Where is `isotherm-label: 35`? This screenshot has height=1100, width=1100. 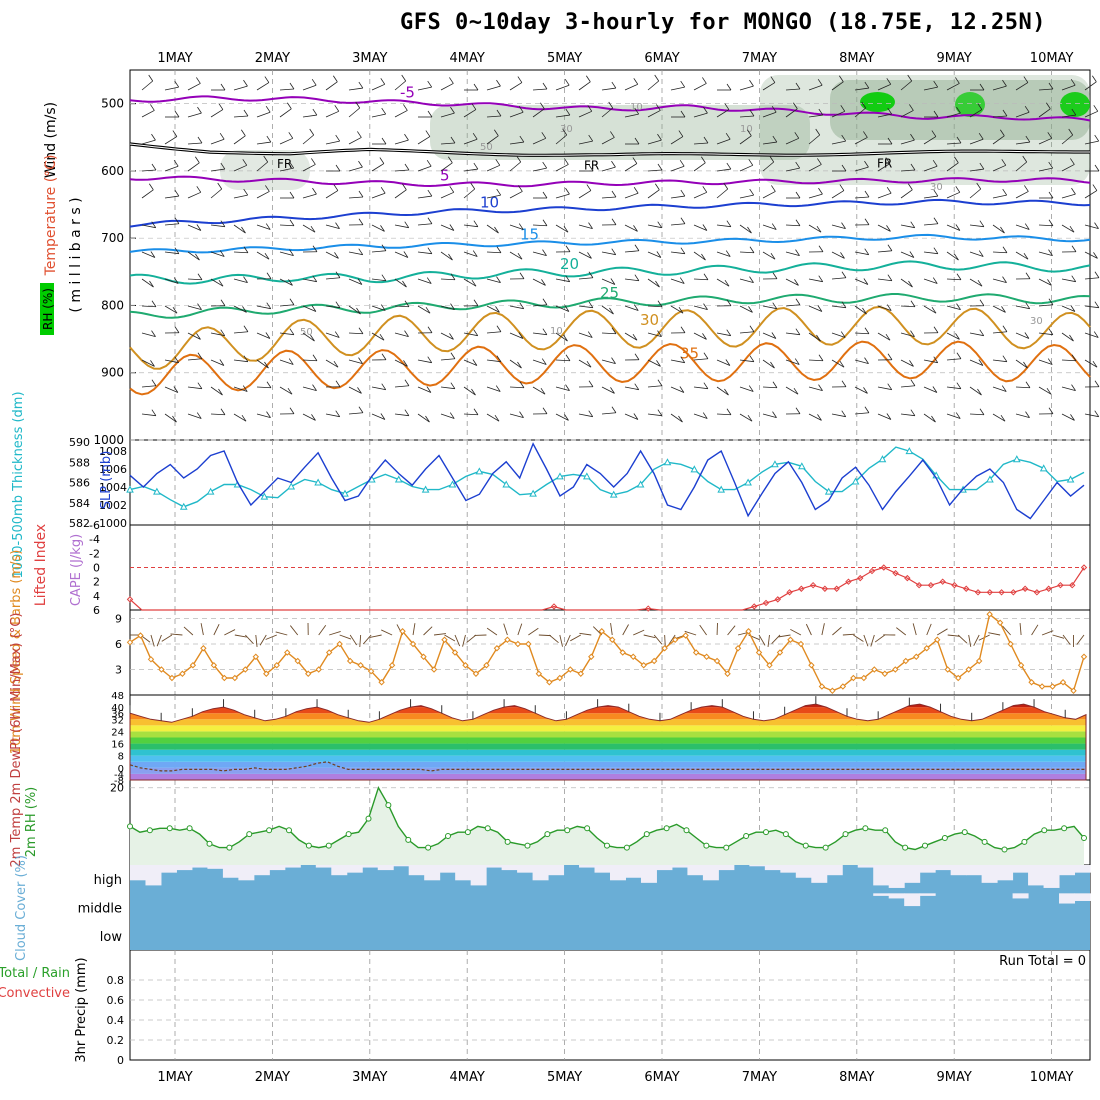
isotherm-label: 35 is located at coordinates (689, 354).